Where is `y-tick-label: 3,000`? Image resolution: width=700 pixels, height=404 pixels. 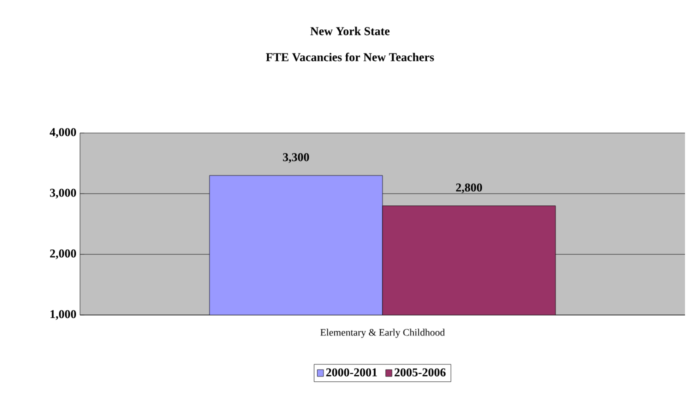 y-tick-label: 3,000 is located at coordinates (63, 193).